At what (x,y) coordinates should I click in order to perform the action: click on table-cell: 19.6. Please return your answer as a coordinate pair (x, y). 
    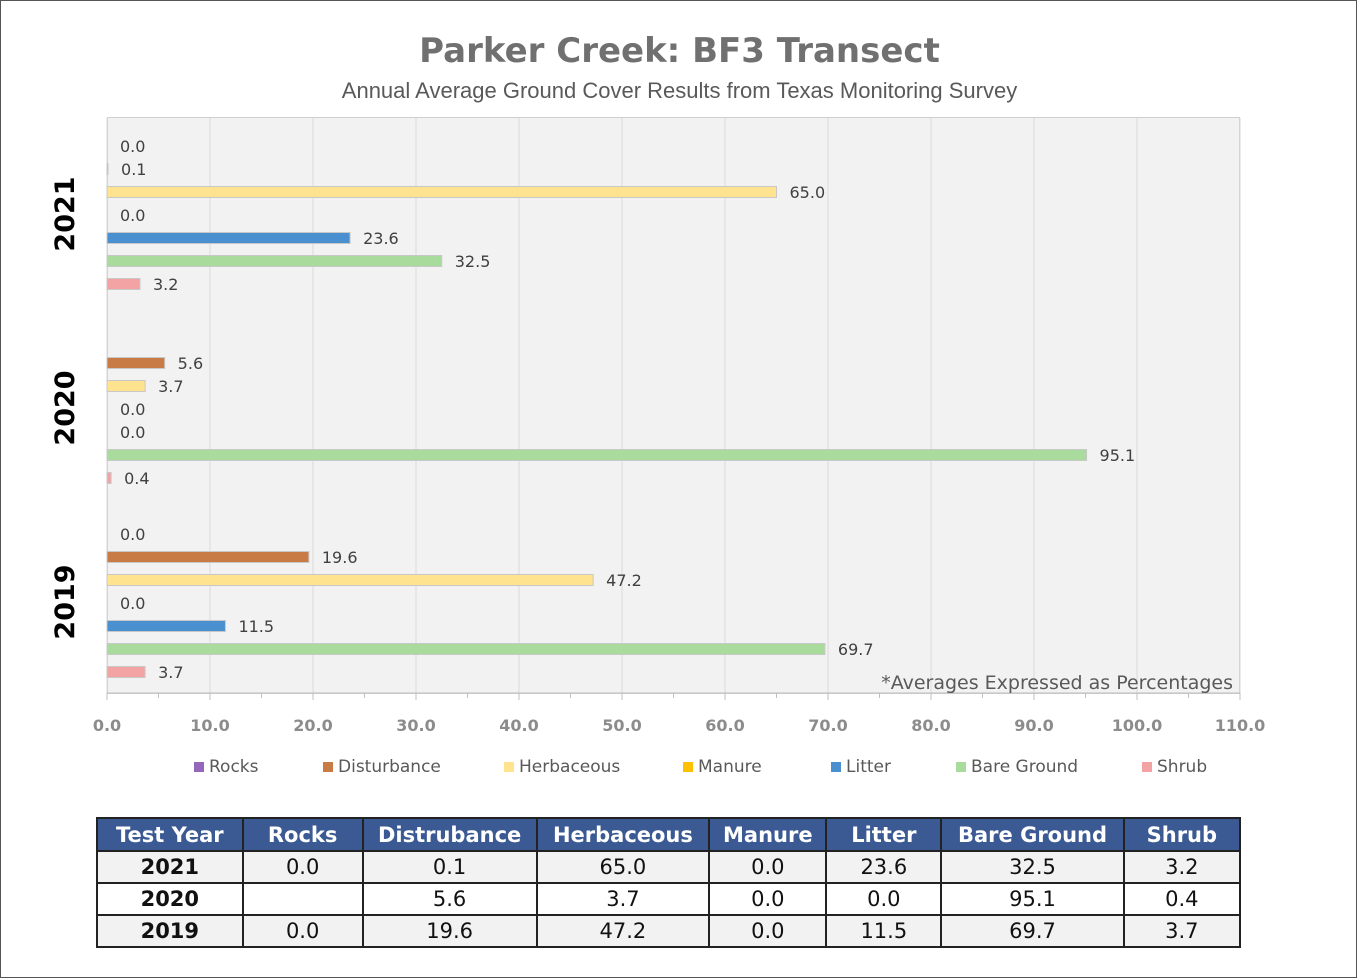
    Looking at the image, I should click on (449, 931).